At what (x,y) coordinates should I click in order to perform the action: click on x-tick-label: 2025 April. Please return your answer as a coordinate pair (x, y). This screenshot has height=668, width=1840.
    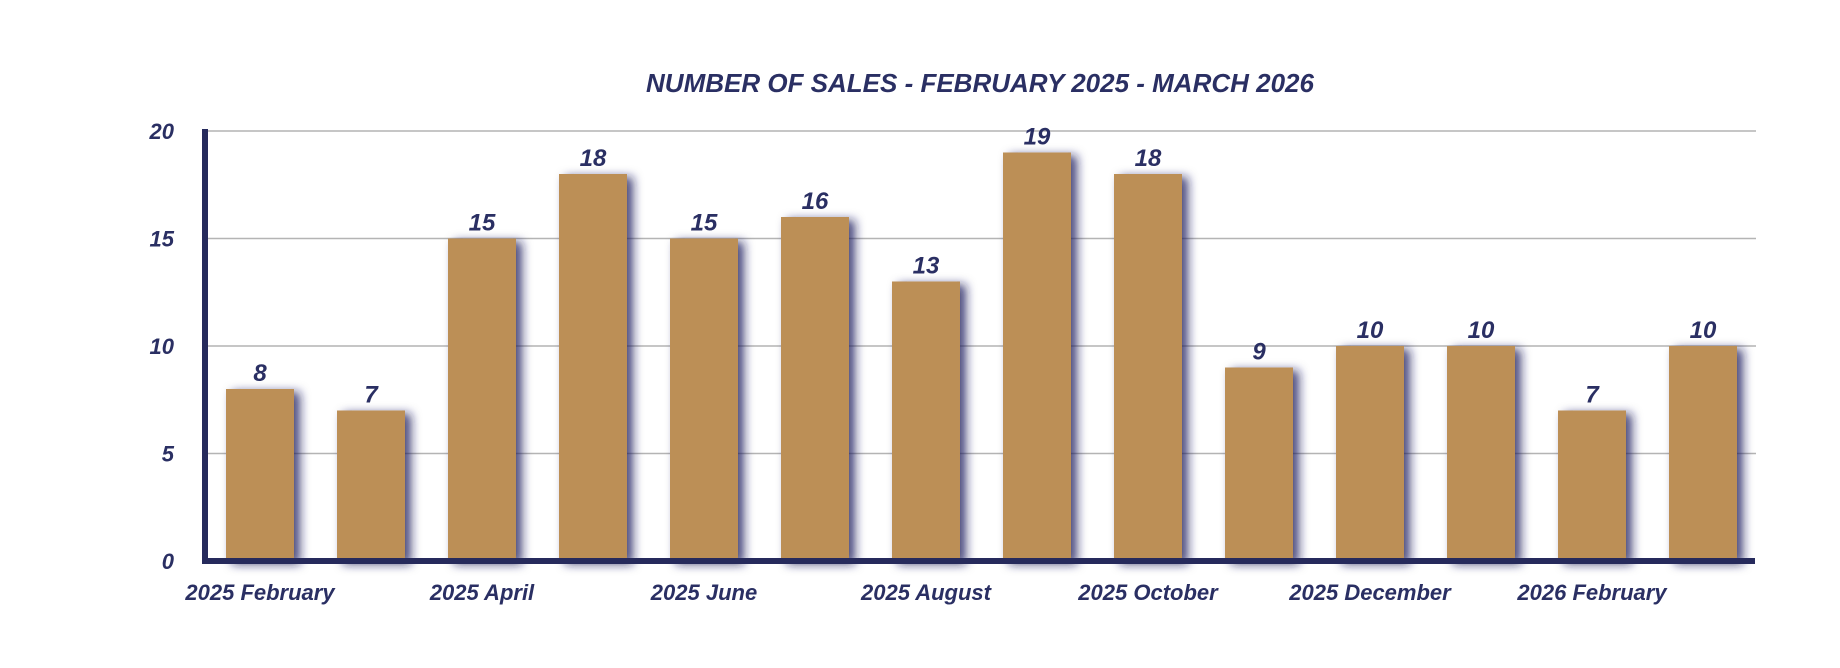
    Looking at the image, I should click on (482, 592).